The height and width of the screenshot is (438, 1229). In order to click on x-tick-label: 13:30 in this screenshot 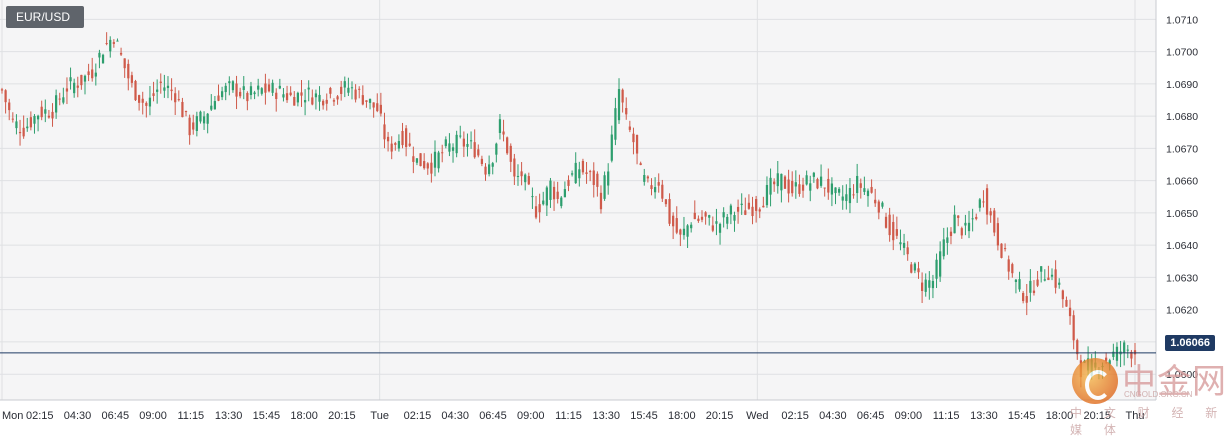, I will do `click(607, 416)`.